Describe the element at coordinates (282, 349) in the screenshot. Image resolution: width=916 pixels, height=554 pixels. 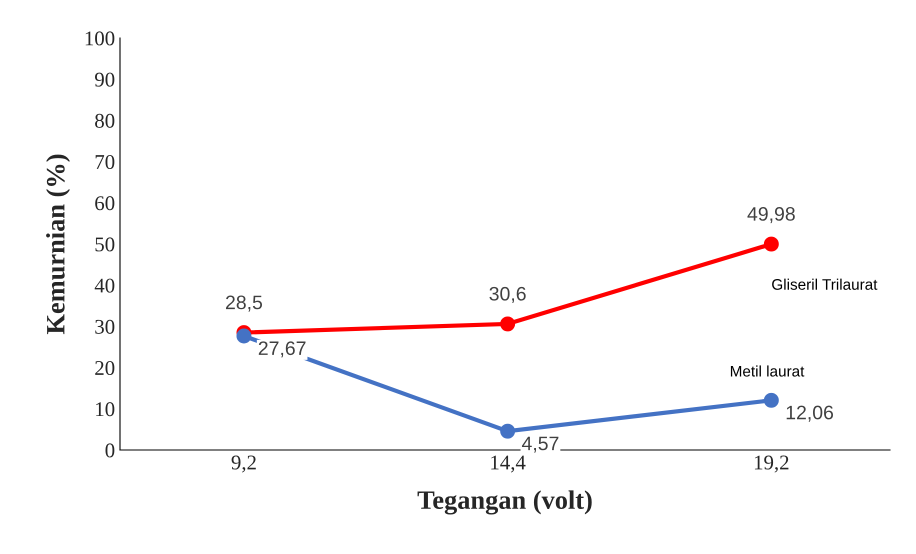
I see `data-label: 27,67` at that location.